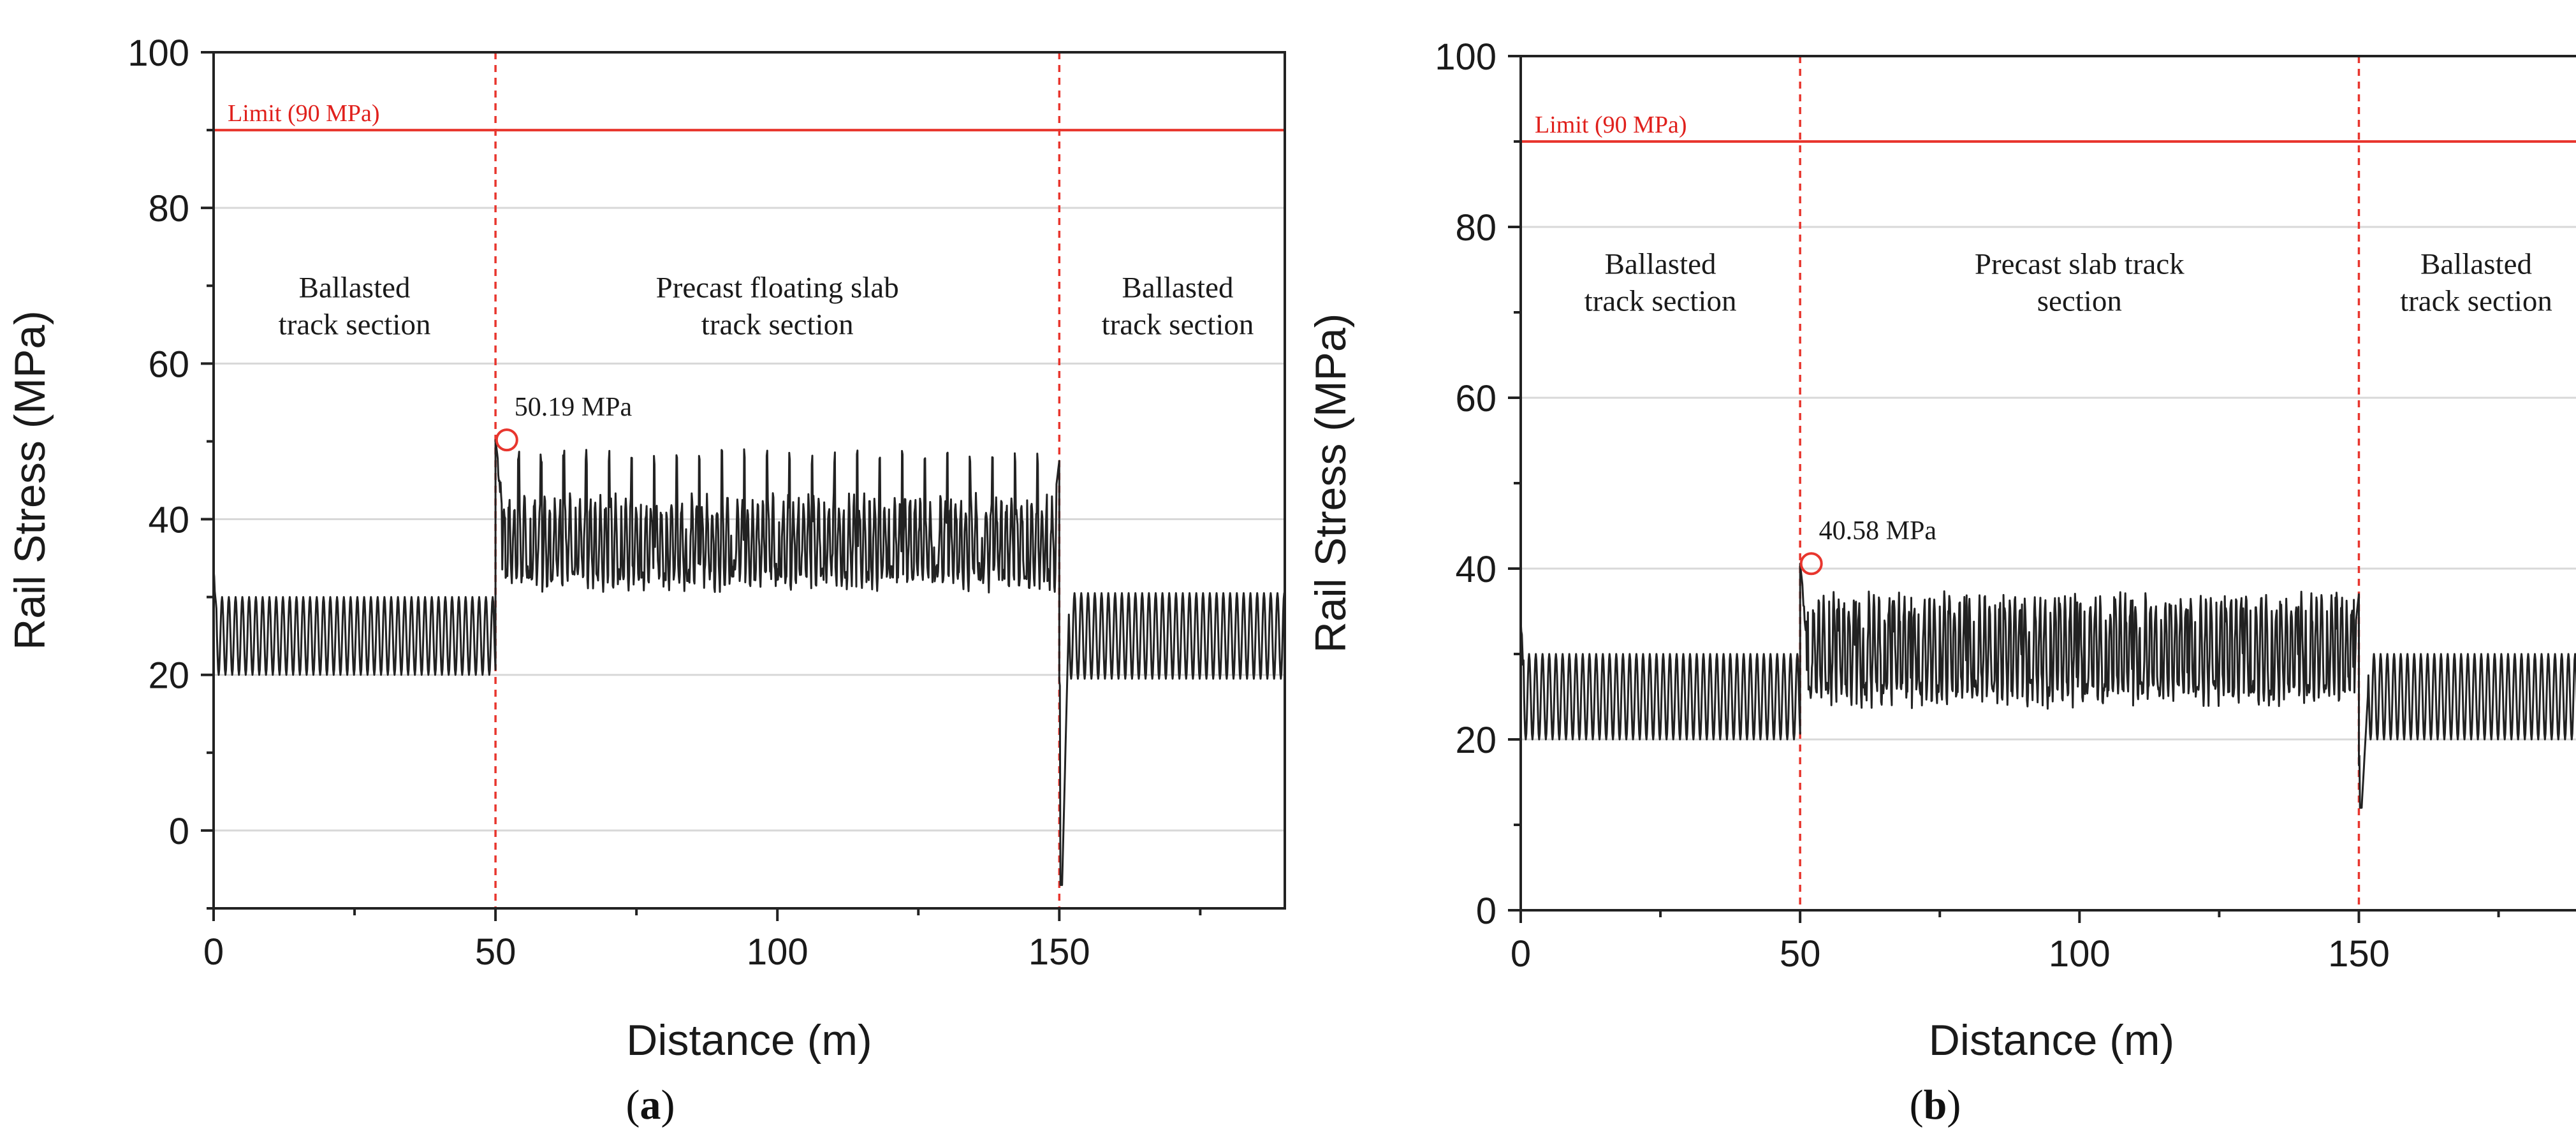 The width and height of the screenshot is (2576, 1141). I want to click on panel-label-letter: b, so click(1935, 1105).